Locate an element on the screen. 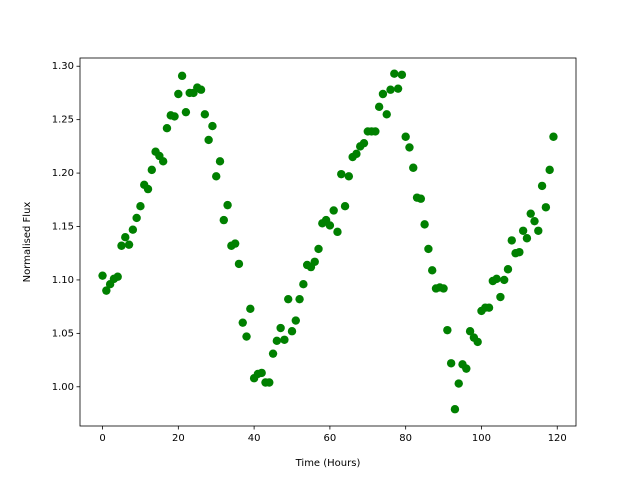 The image size is (640, 484). x-tick-label: 0 is located at coordinates (102, 438).